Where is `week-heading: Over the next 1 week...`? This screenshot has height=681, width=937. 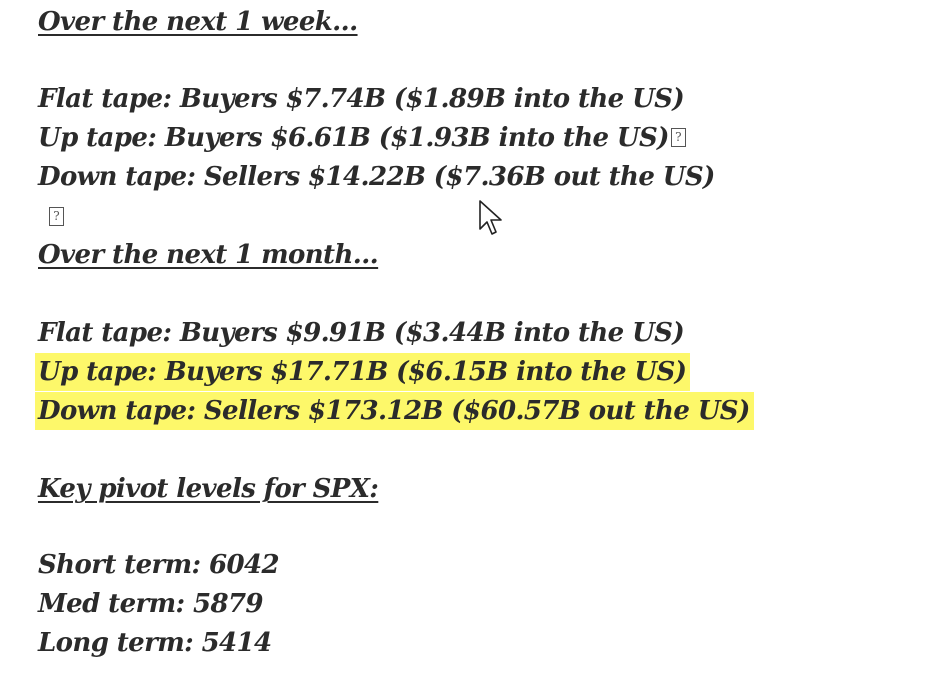
week-heading: Over the next 1 week... is located at coordinates (198, 22).